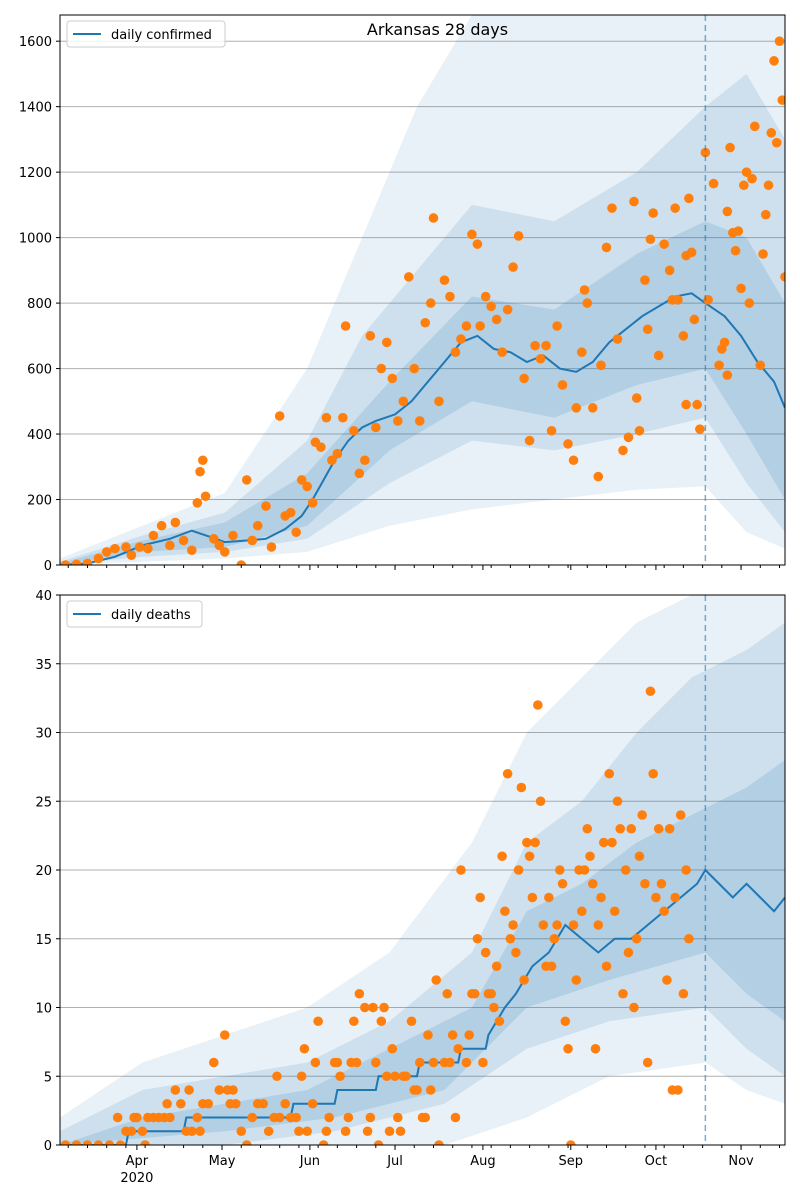  I want to click on y-tick-label-7: 35, so click(43, 665).